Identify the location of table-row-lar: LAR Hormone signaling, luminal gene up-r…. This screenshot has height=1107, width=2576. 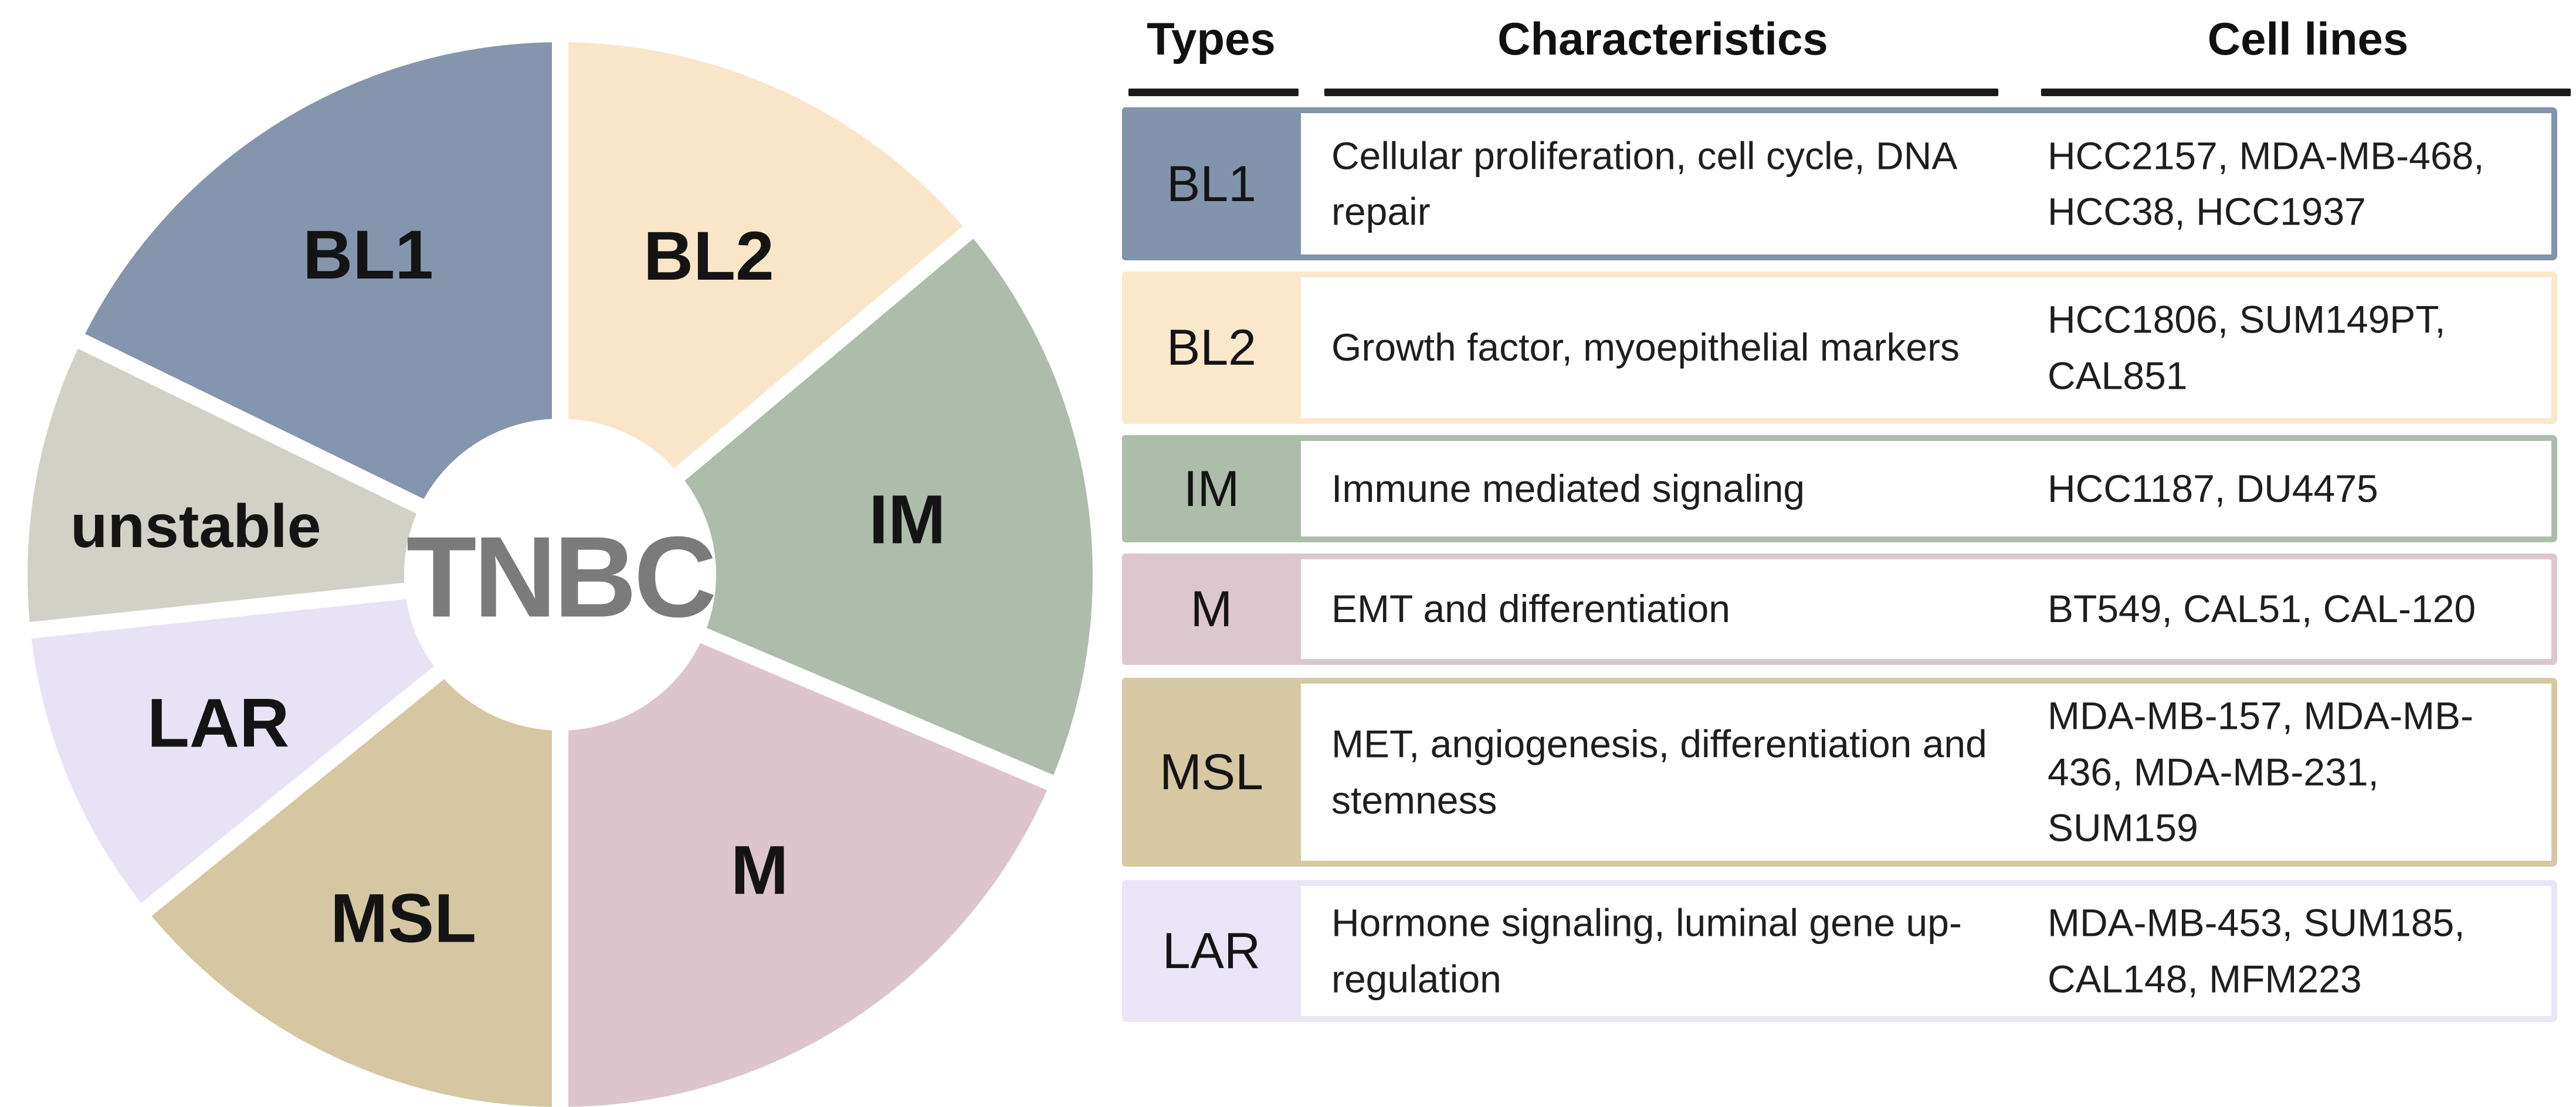
(1840, 951).